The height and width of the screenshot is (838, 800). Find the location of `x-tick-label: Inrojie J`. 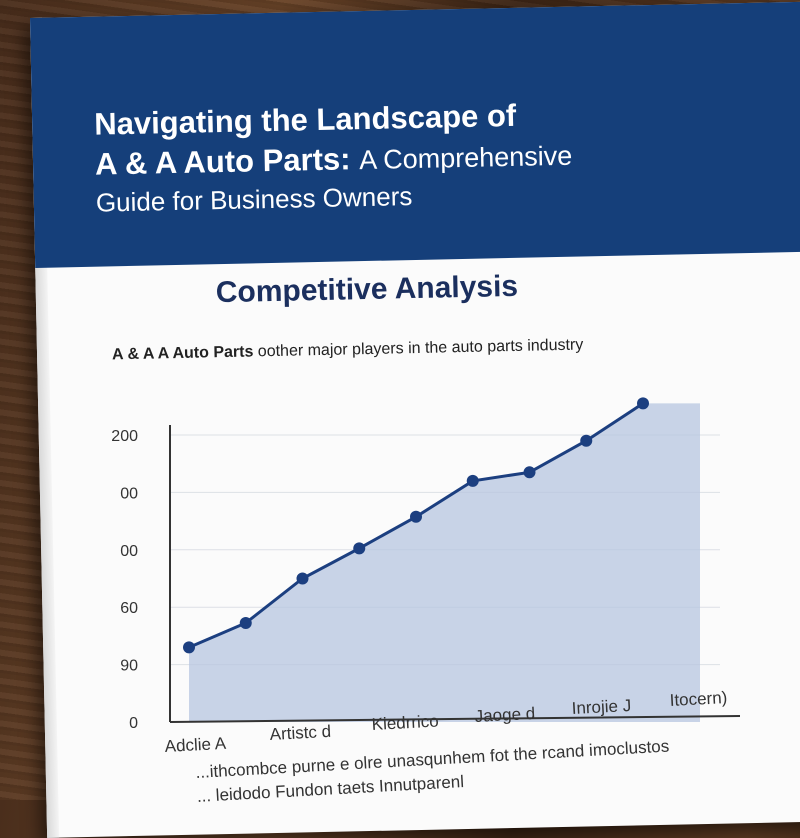

x-tick-label: Inrojie J is located at coordinates (601, 707).